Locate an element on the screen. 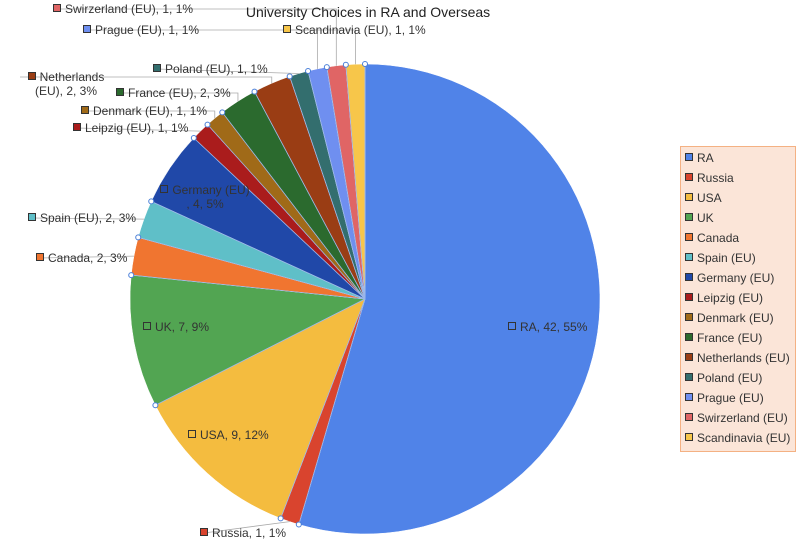  legend-item: USA is located at coordinates (703, 198).